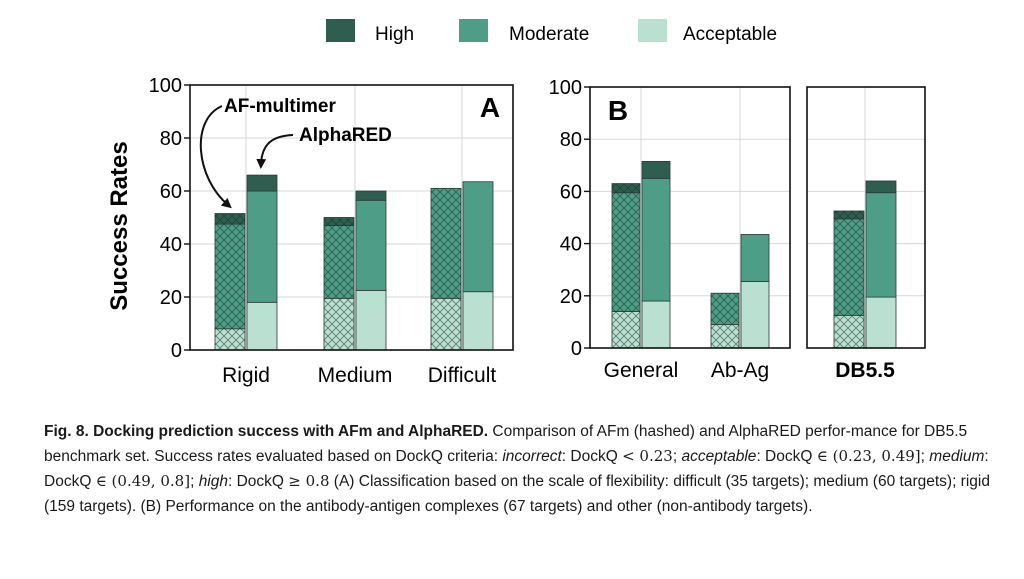 Image resolution: width=1024 pixels, height=579 pixels. What do you see at coordinates (549, 34) in the screenshot?
I see `legend-label-moderate: Moderate` at bounding box center [549, 34].